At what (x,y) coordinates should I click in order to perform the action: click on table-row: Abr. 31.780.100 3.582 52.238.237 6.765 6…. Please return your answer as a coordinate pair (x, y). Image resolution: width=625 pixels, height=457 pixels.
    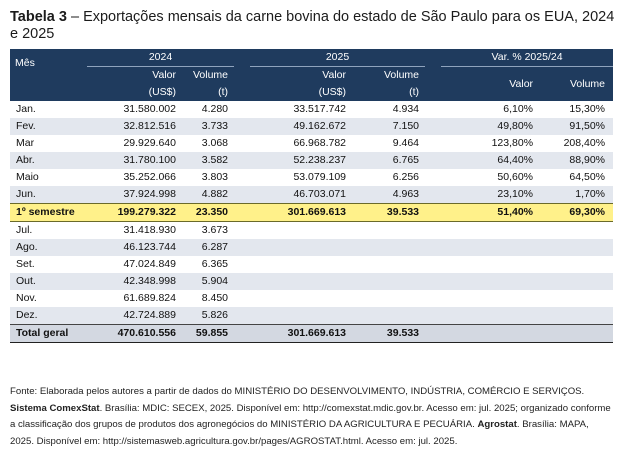
    Looking at the image, I should click on (312, 160).